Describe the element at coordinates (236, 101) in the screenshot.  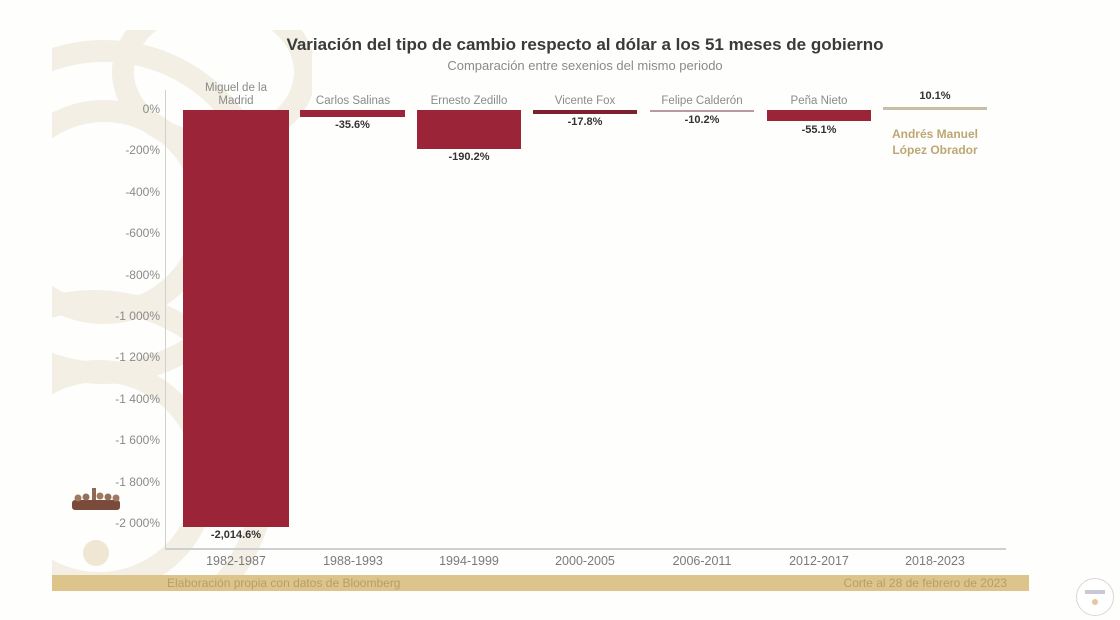
I see `bar-name-line: Madrid` at that location.